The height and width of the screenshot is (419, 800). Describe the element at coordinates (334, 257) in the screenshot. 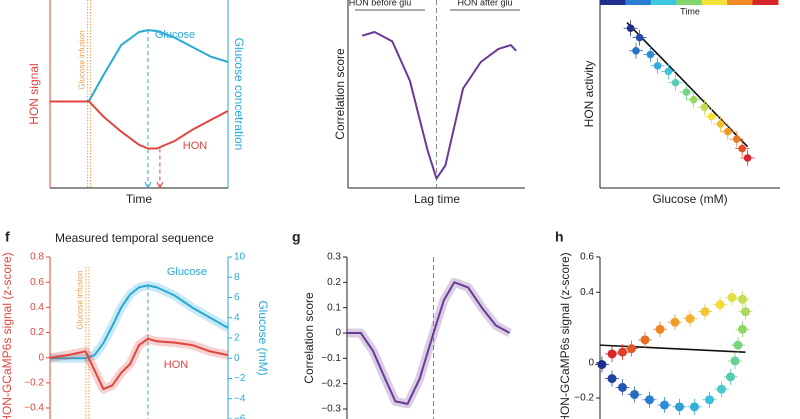

I see `y-tick-label: 0.3` at that location.